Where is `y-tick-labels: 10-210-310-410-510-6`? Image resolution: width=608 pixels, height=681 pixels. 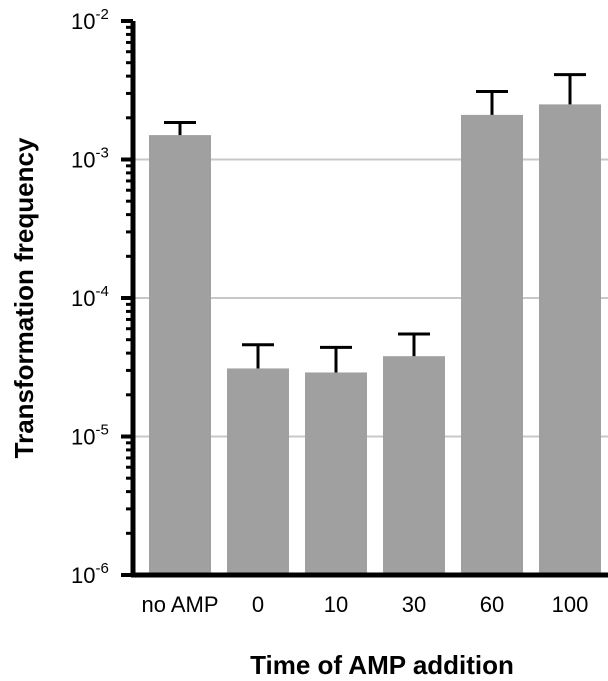 y-tick-labels: 10-210-310-410-510-6 is located at coordinates (90, 297).